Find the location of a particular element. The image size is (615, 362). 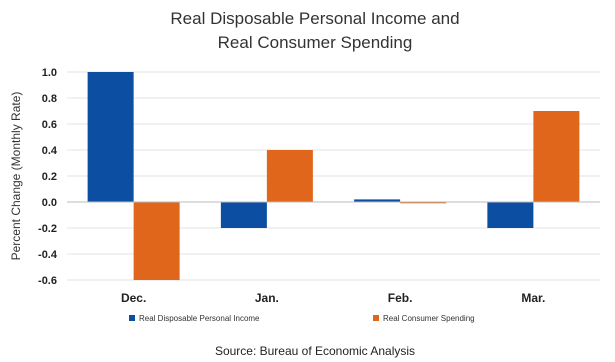

bar-income-jan is located at coordinates (243, 215).